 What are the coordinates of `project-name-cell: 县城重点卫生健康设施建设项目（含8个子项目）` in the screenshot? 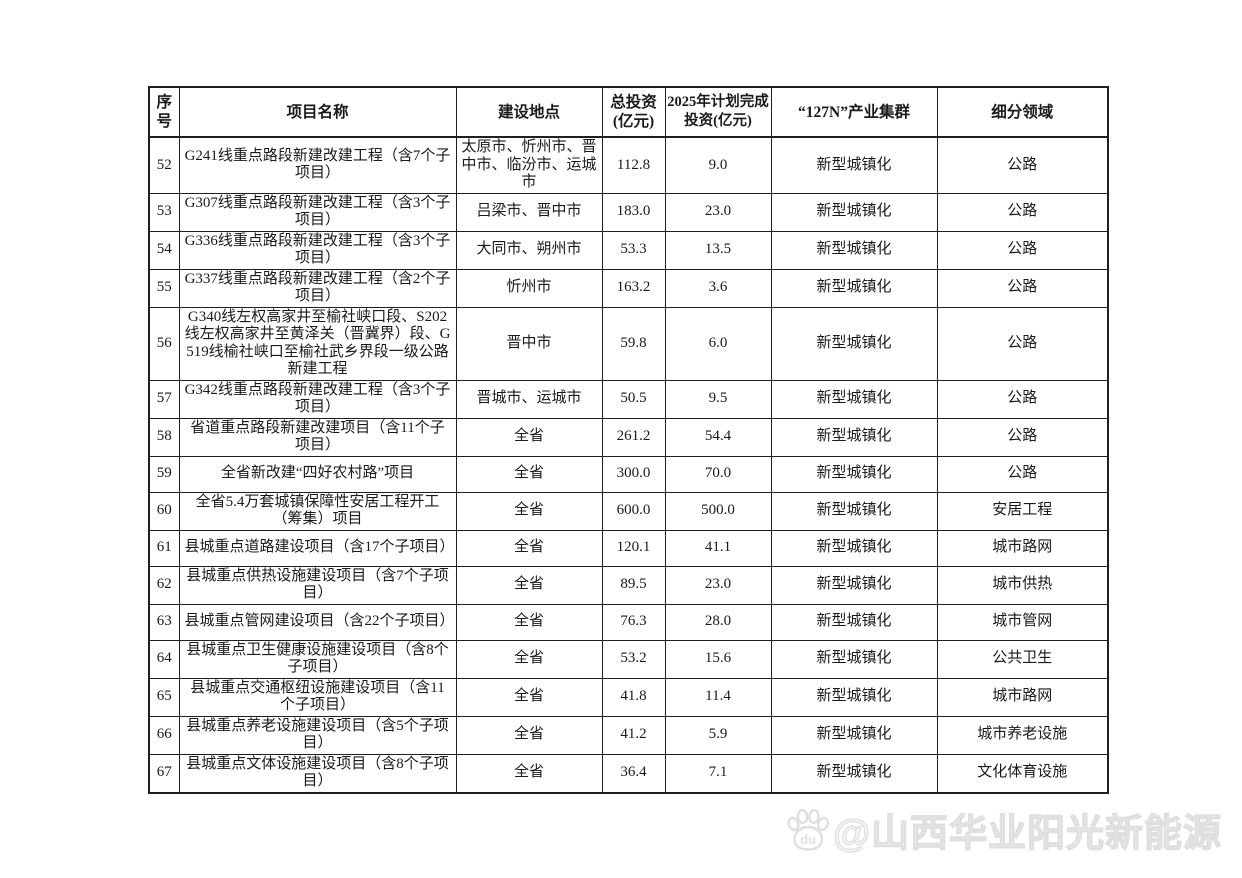 It's located at (317, 659).